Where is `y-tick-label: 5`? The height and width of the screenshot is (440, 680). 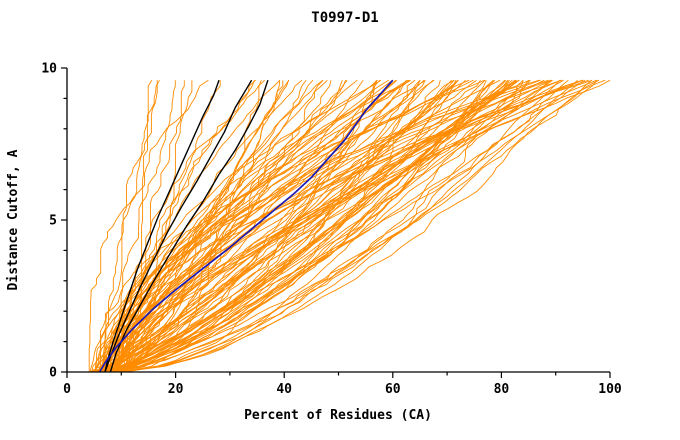
y-tick-label: 5 is located at coordinates (53, 221).